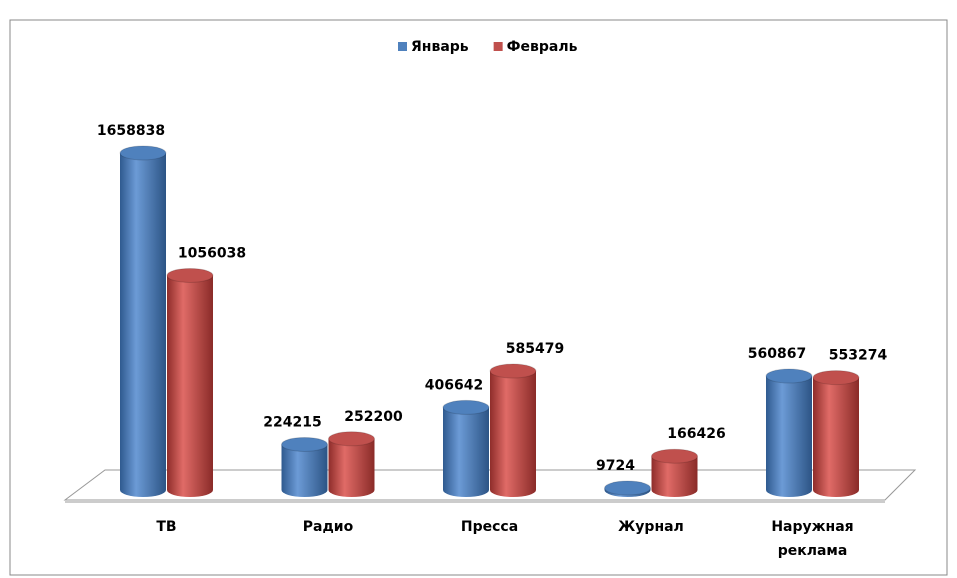  I want to click on x-tick-label: Радио, so click(328, 527).